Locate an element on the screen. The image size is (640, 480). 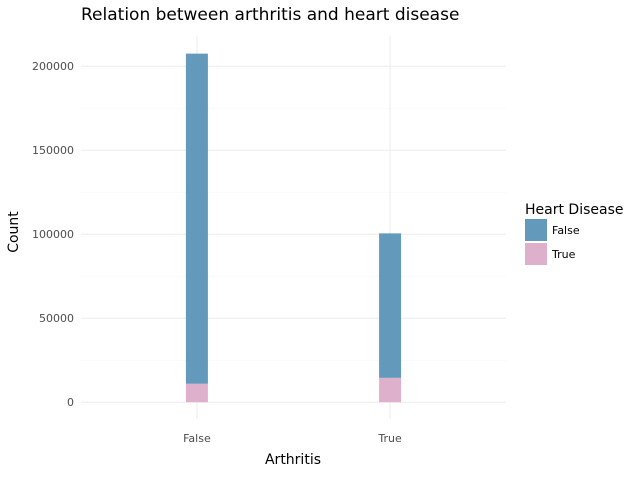
y-tick-label: 200000 is located at coordinates (53, 66).